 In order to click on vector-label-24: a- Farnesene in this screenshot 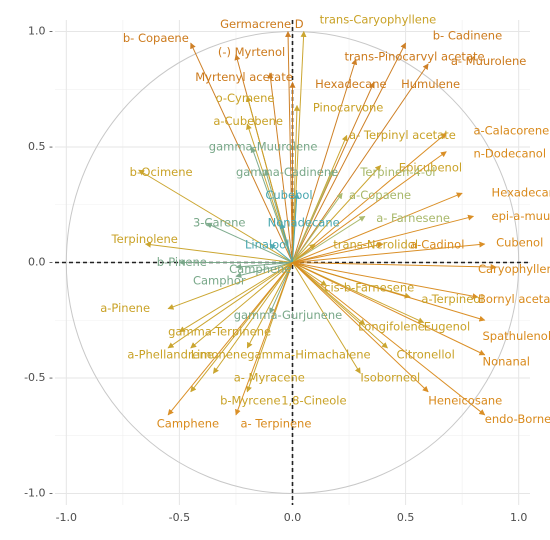, I will do `click(413, 218)`.